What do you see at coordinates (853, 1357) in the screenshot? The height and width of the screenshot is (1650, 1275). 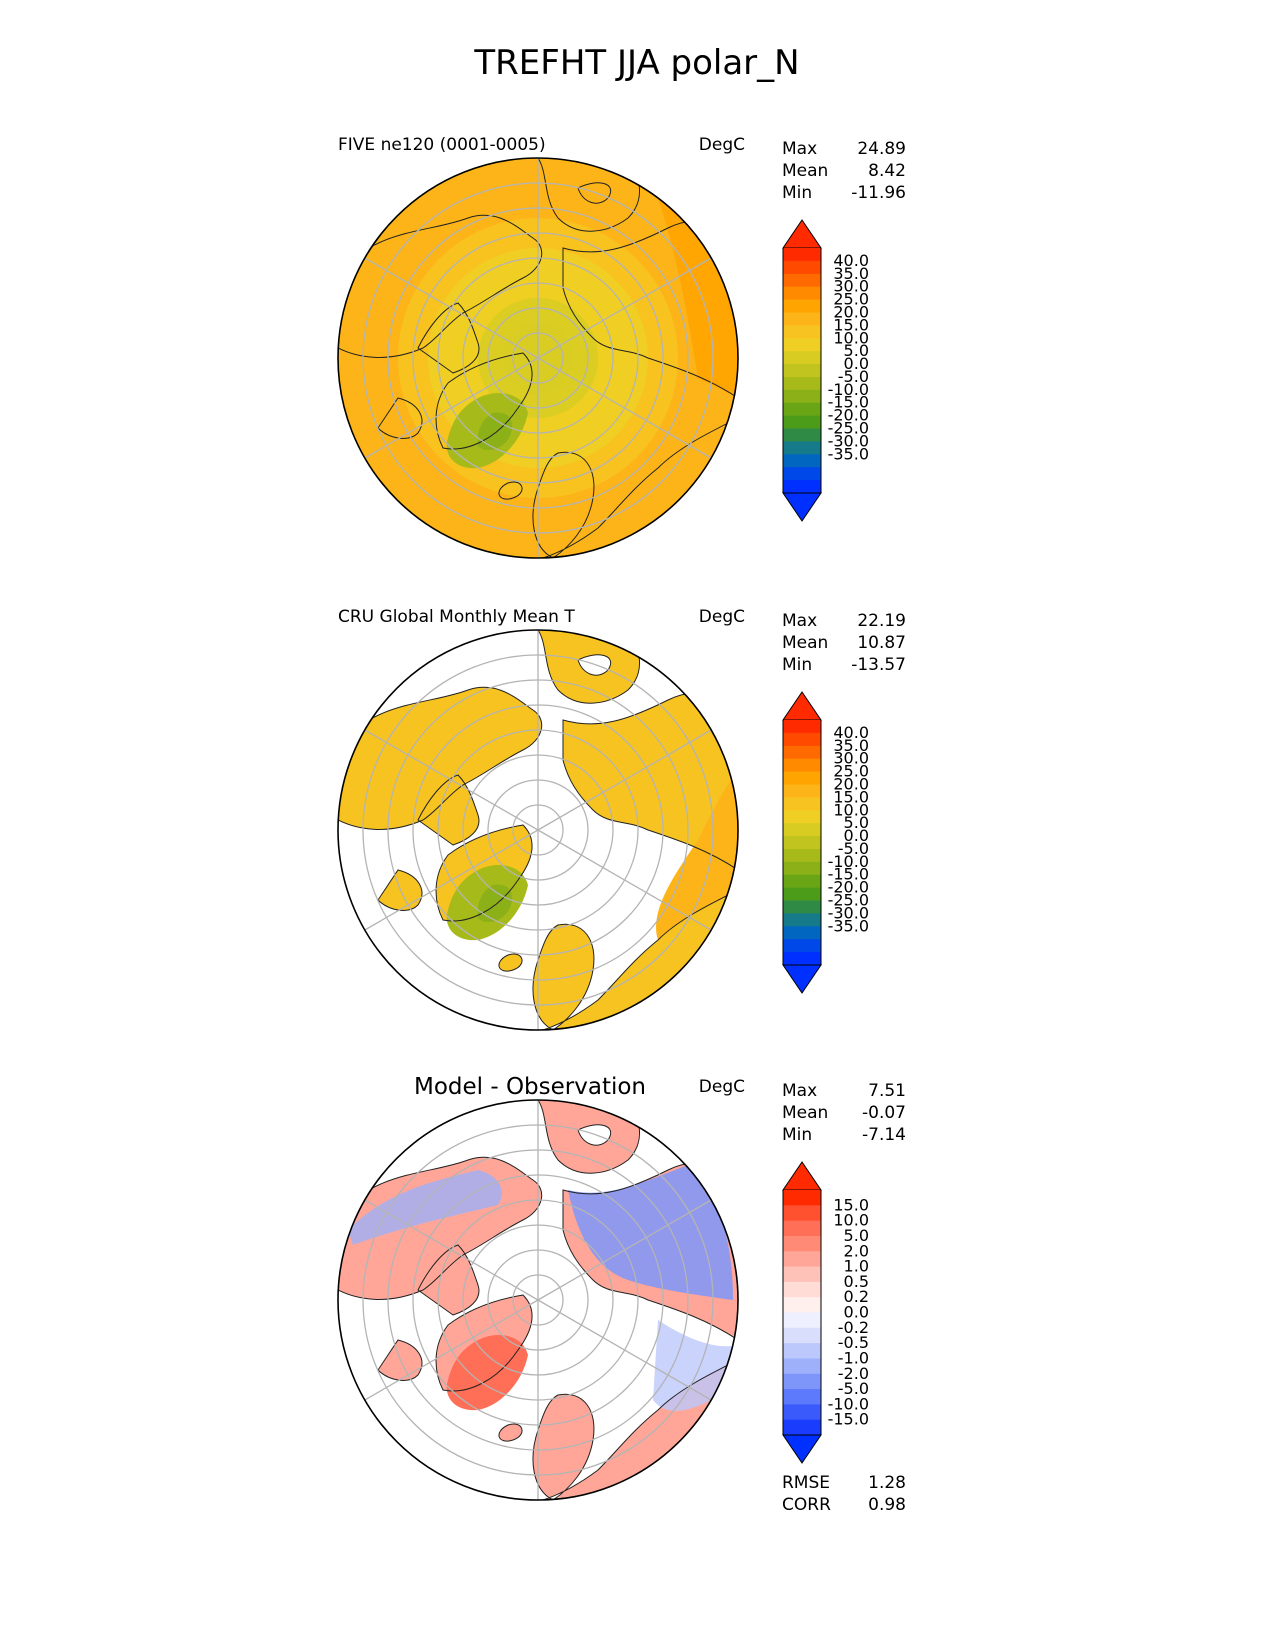 I see `colorbar-tick-label: -1.0` at bounding box center [853, 1357].